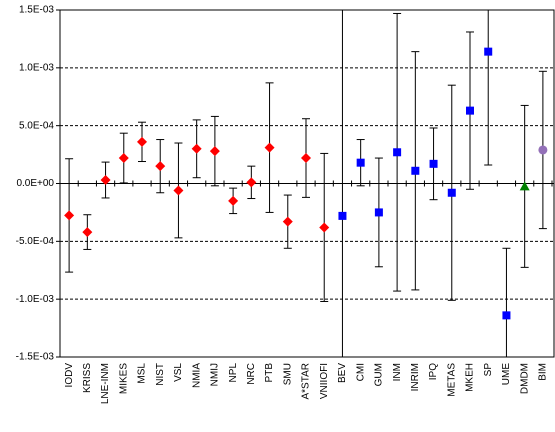 The width and height of the screenshot is (555, 432). What do you see at coordinates (506, 374) in the screenshot?
I see `x-tick-label: UME` at bounding box center [506, 374].